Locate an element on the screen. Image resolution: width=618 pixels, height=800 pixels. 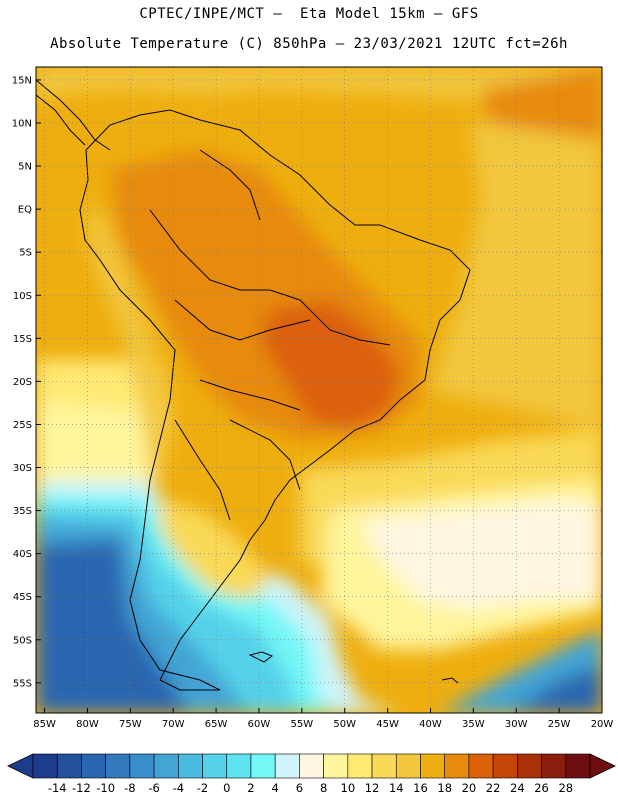
colorbar-label: 2 is located at coordinates (250, 788).